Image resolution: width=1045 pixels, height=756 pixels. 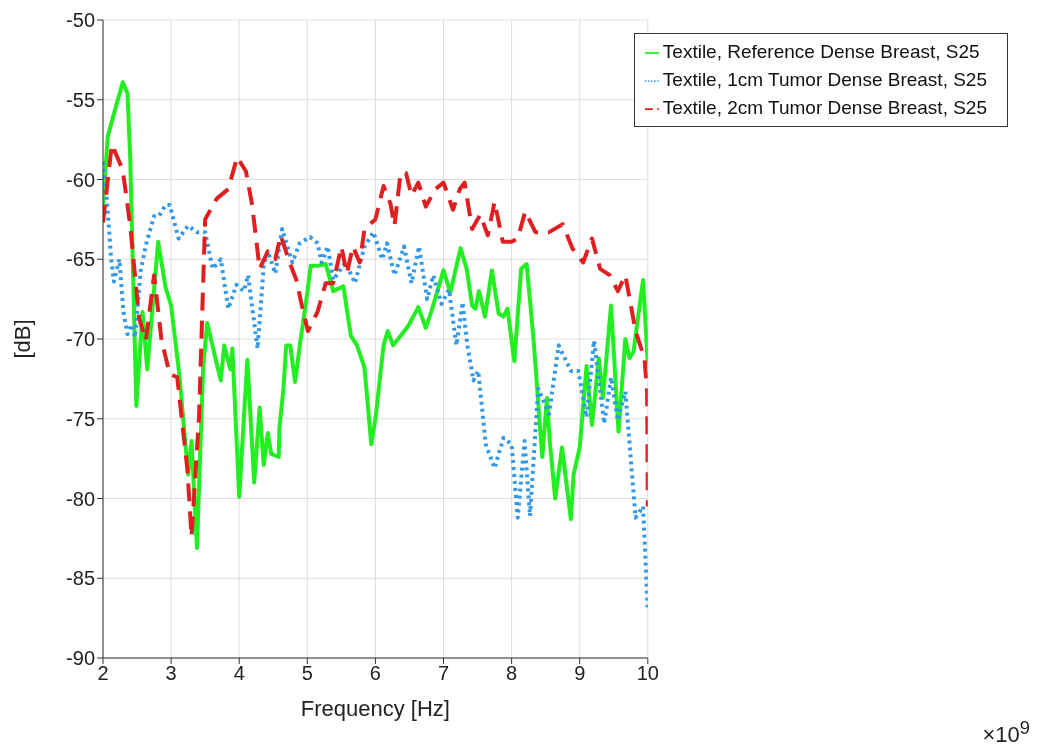 I want to click on x-axis-title: Frequency [Hz], so click(x=375, y=708).